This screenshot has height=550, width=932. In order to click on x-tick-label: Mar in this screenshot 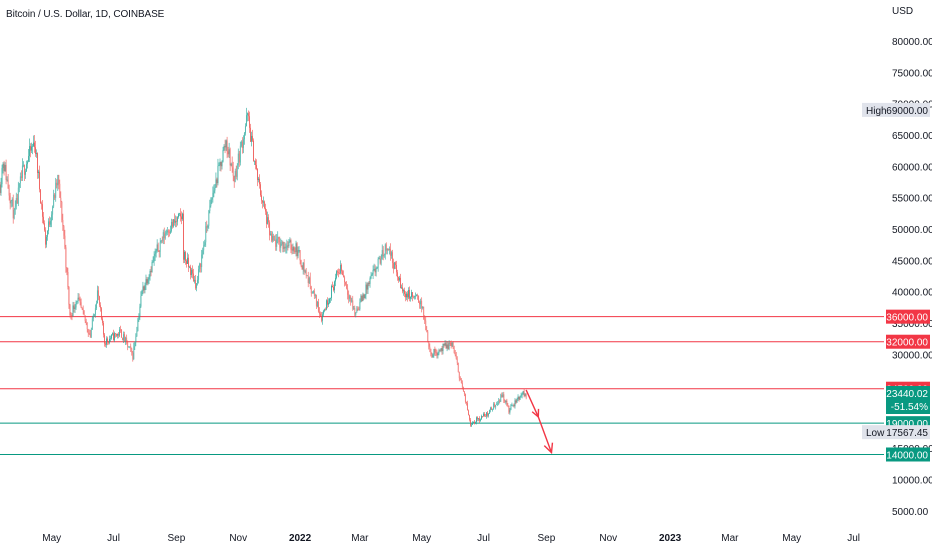, I will do `click(730, 538)`.